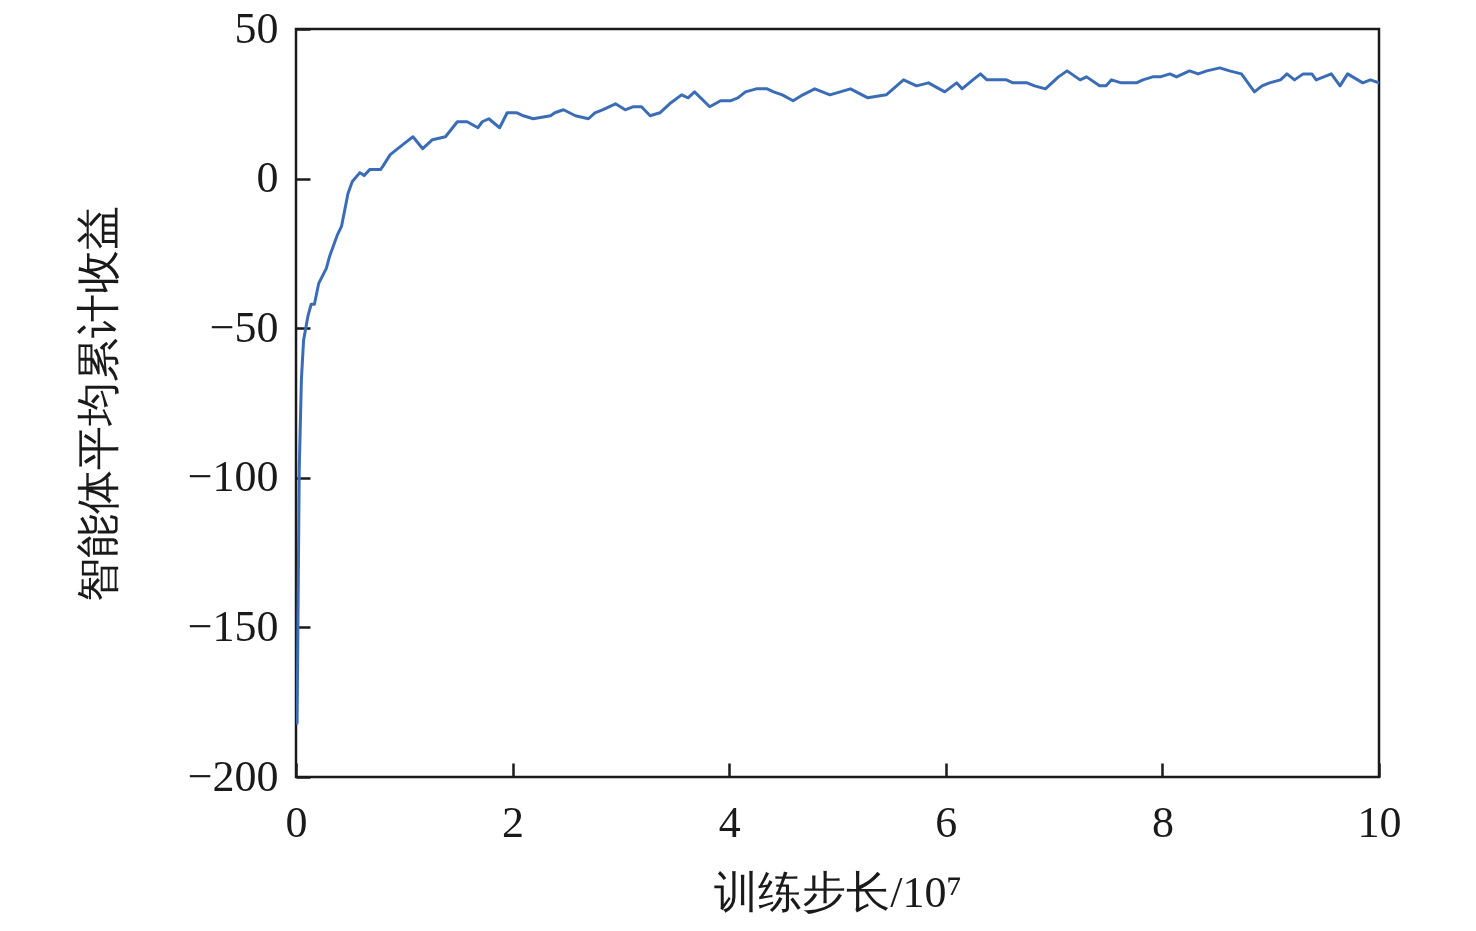 This screenshot has height=931, width=1476. I want to click on x-tick-label: 8, so click(1162, 822).